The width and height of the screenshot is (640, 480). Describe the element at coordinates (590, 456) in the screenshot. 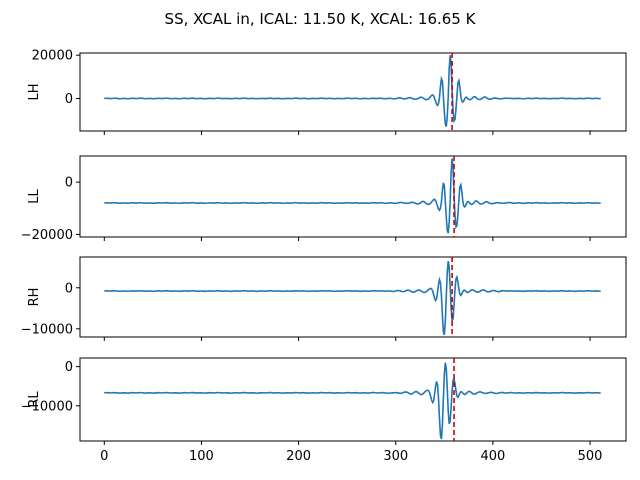

I see `x-tick-label-5: 500` at that location.